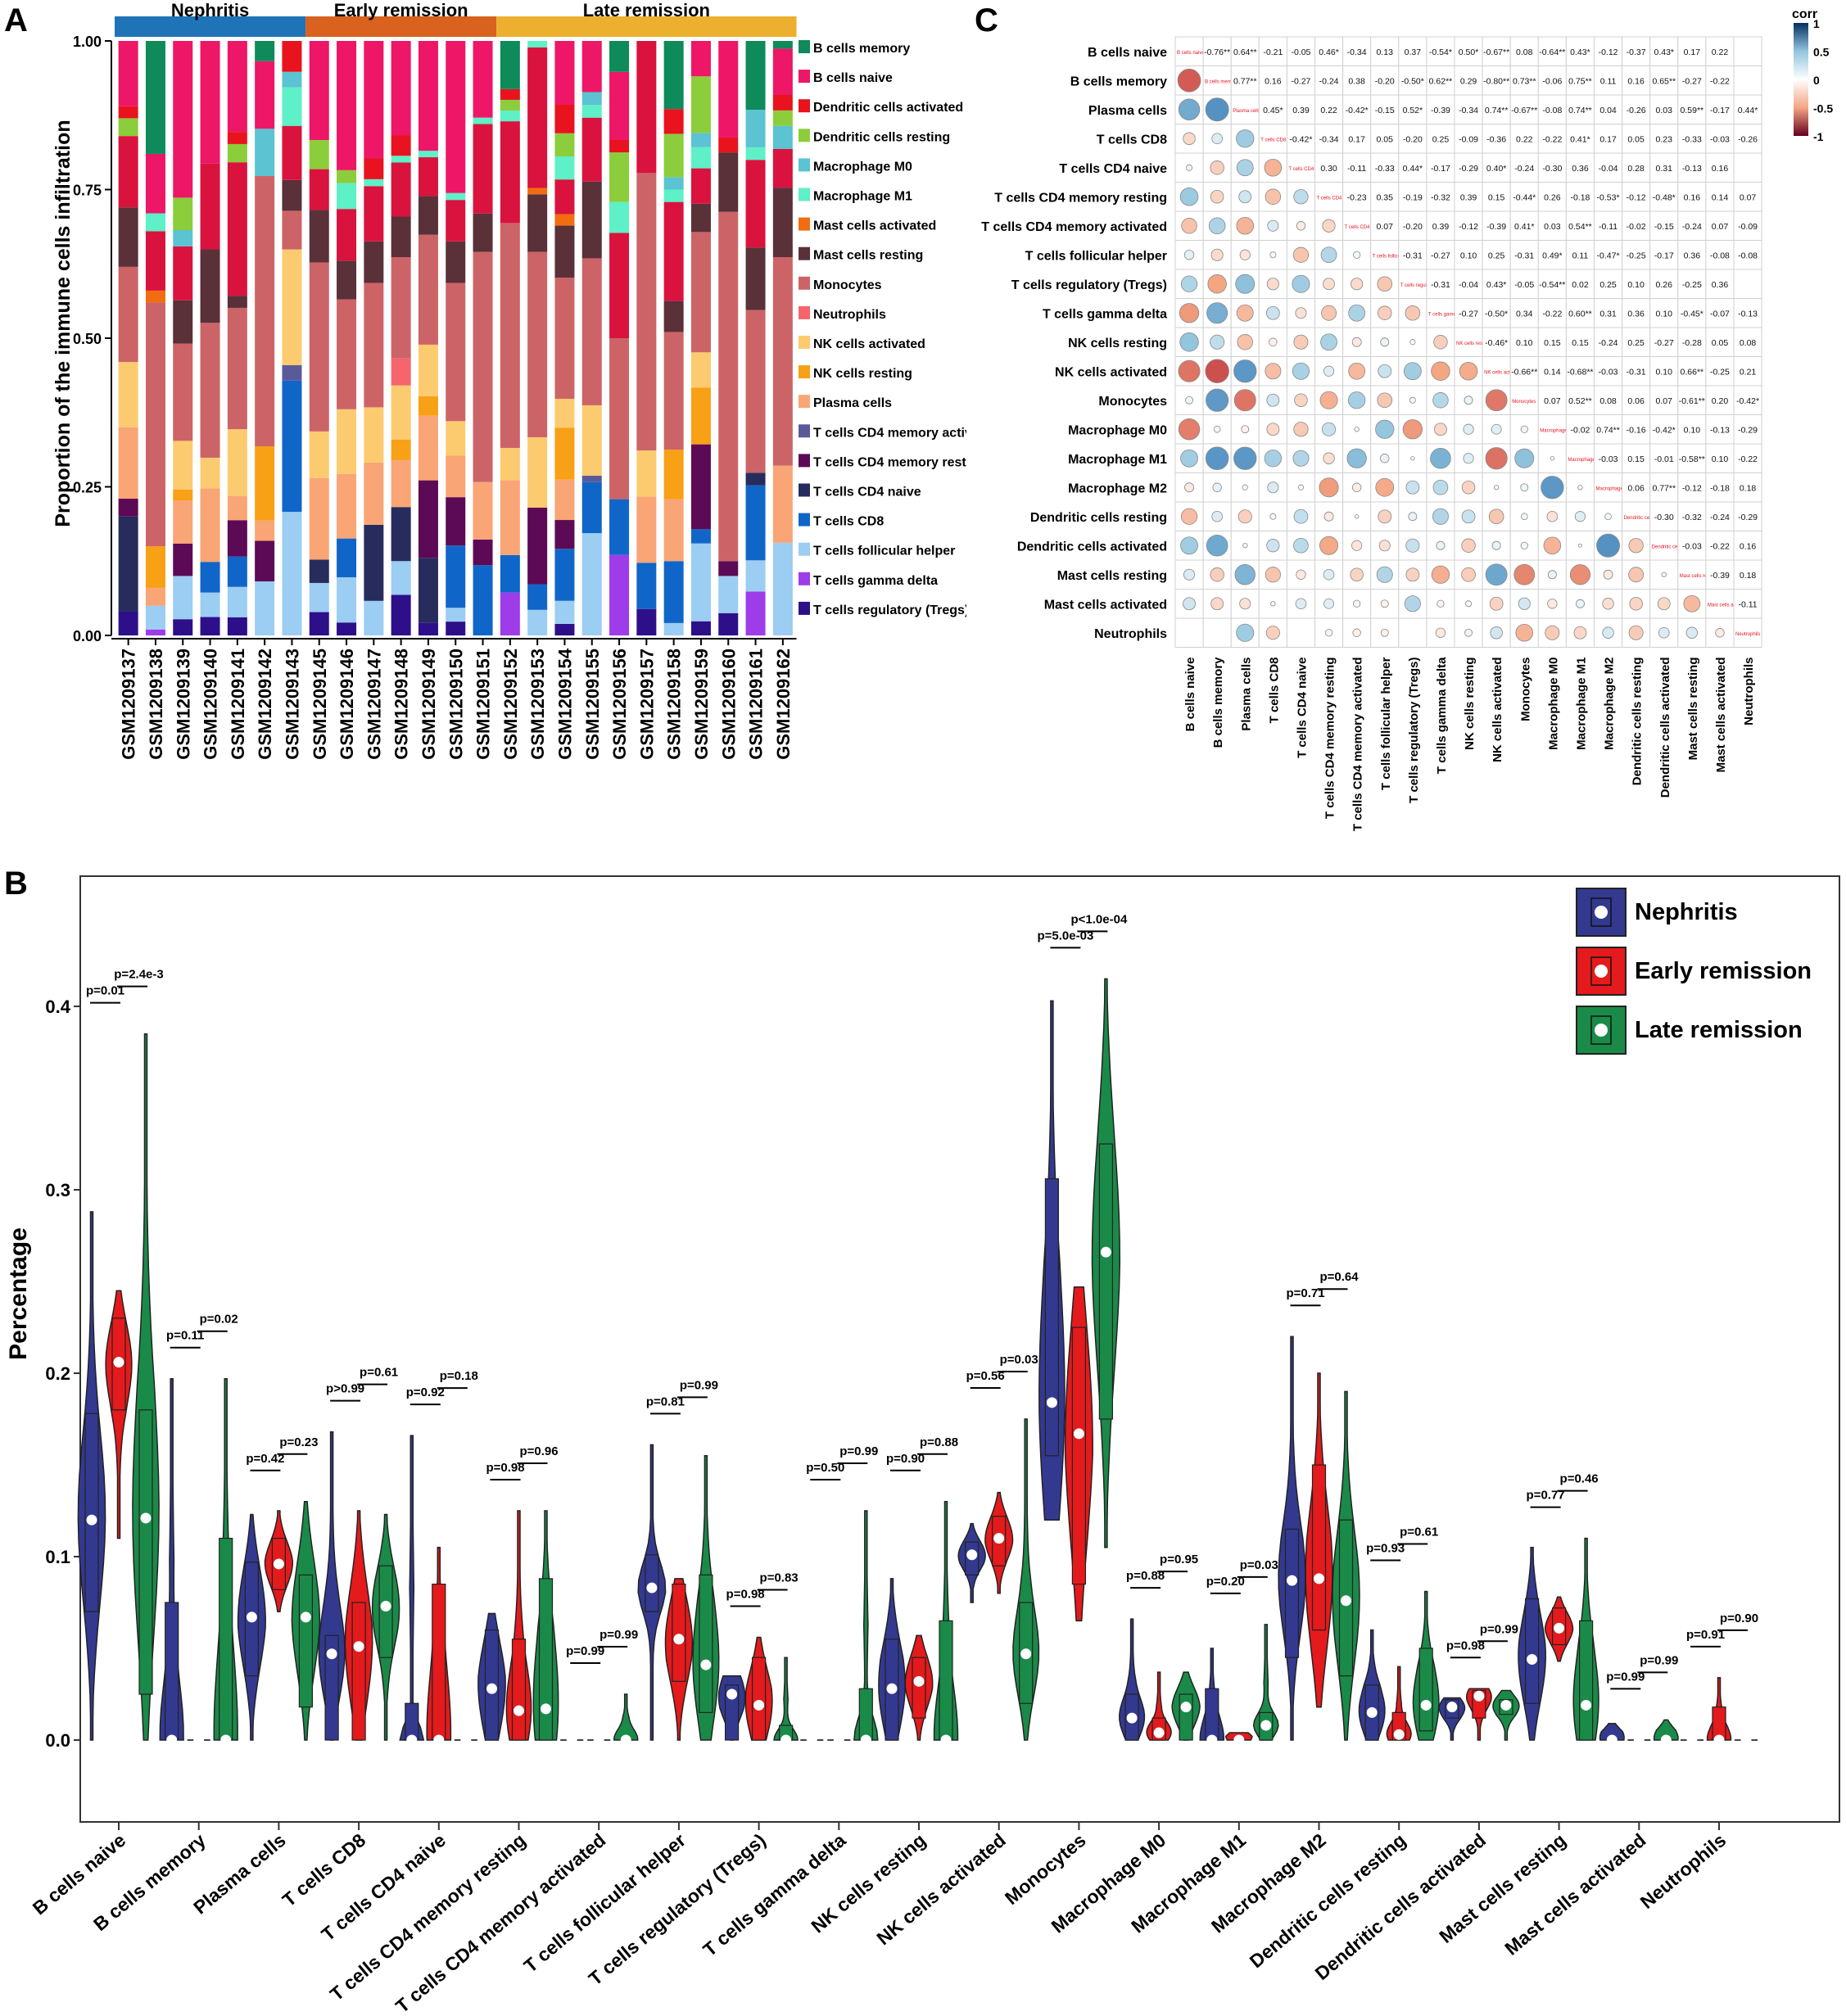 The image size is (1846, 2016). What do you see at coordinates (1246, 694) in the screenshot?
I see `col-label-plasma-cells: Plasma cells` at bounding box center [1246, 694].